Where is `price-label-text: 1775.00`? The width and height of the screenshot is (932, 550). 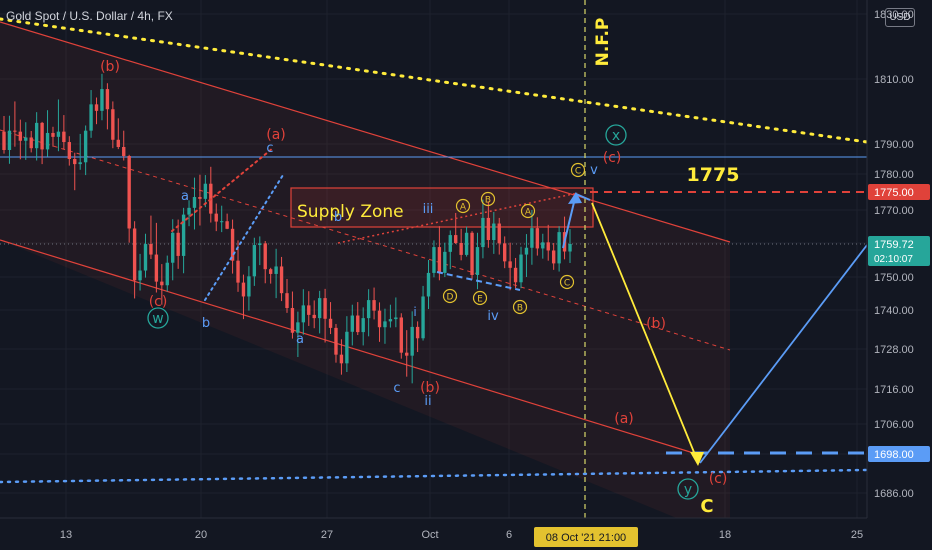
price-label-text: 1775.00 is located at coordinates (894, 193).